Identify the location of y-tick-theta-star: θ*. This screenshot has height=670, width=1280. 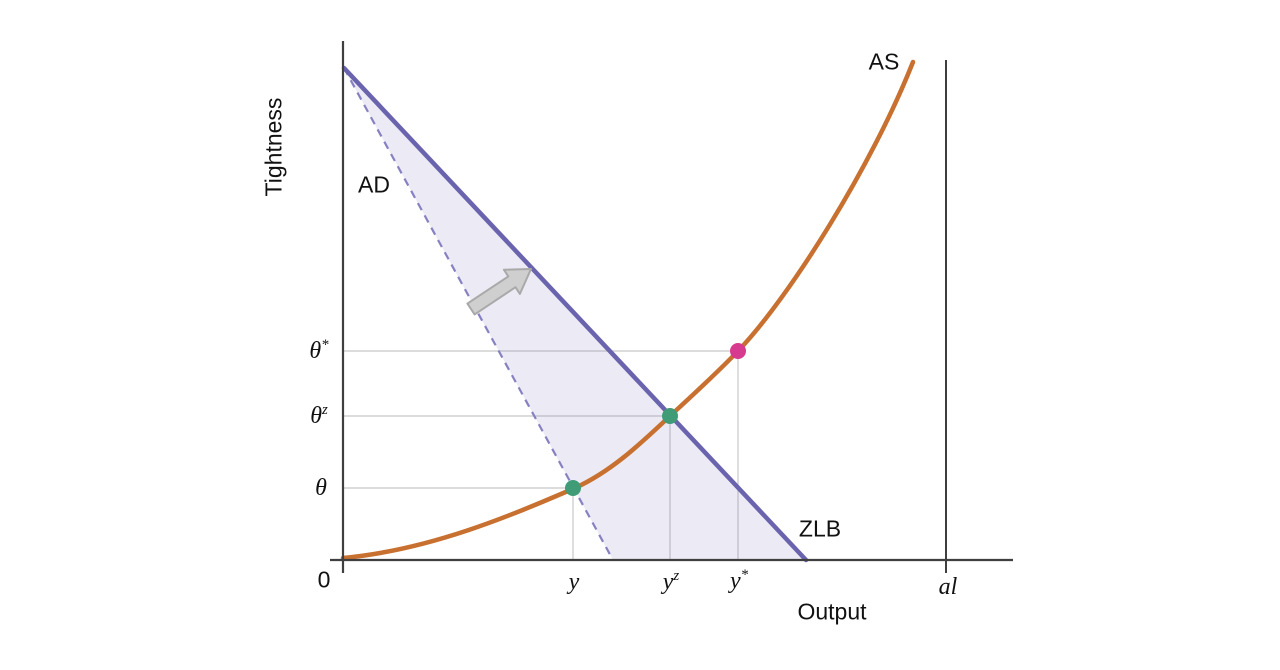
(319, 350).